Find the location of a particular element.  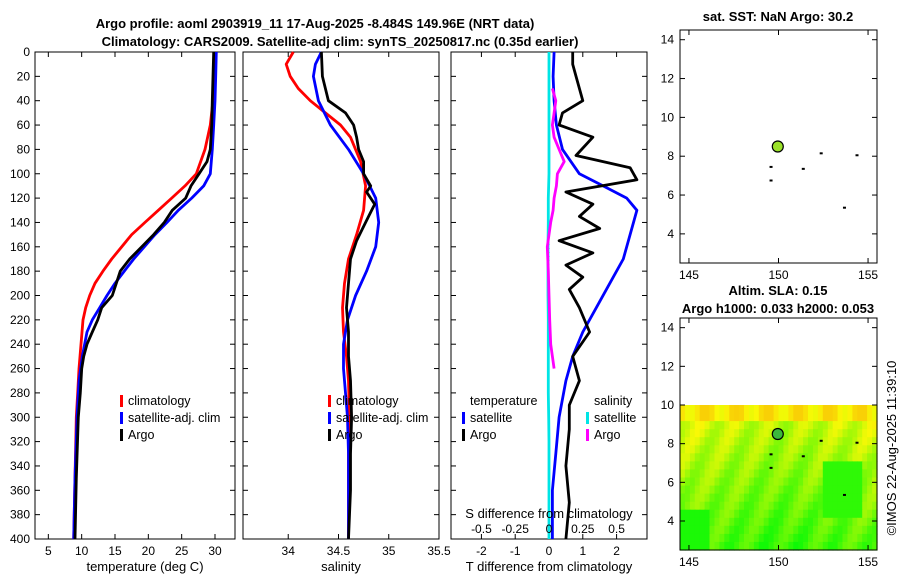

series-line-t-satellite is located at coordinates (595, 295).